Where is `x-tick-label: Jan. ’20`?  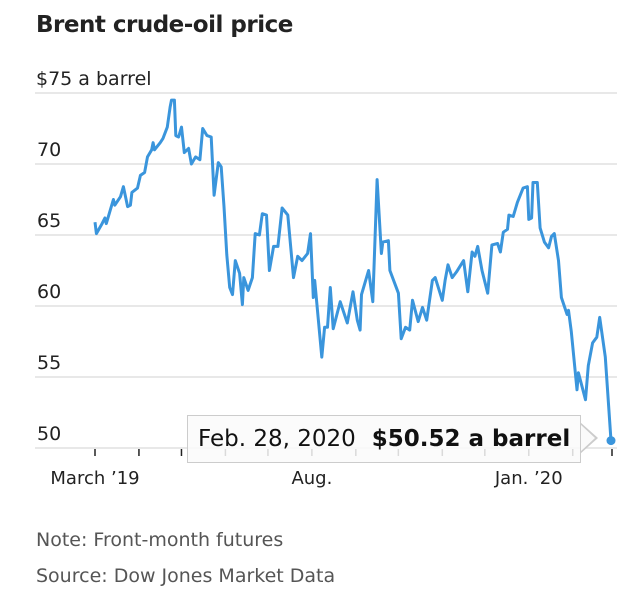
x-tick-label: Jan. ’20 is located at coordinates (528, 478).